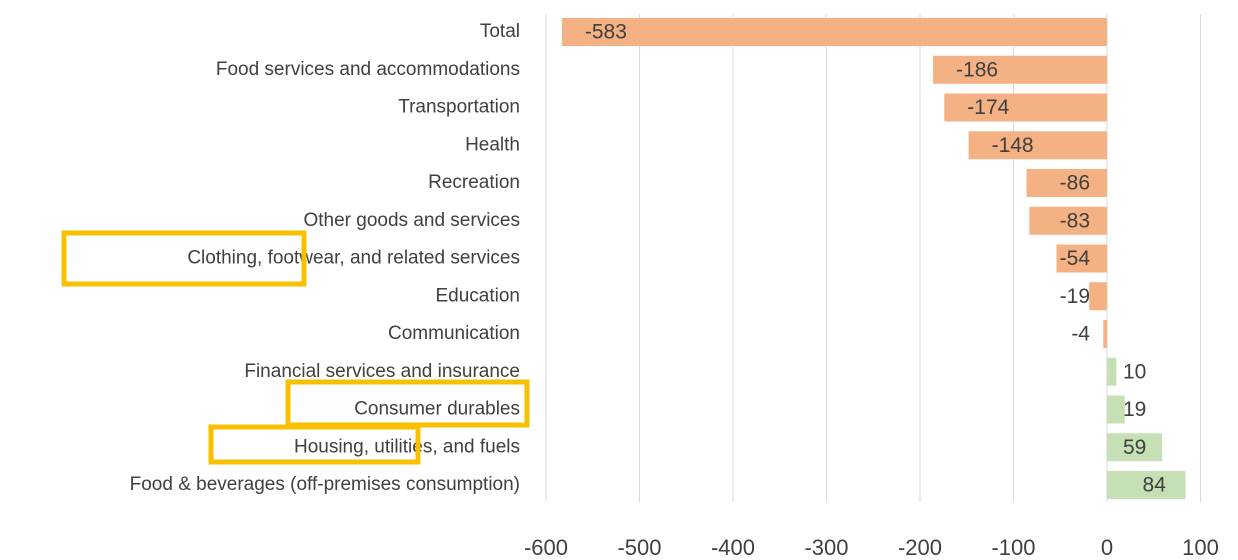 This screenshot has width=1238, height=560. Describe the element at coordinates (492, 144) in the screenshot. I see `y-tick-label: Health` at that location.